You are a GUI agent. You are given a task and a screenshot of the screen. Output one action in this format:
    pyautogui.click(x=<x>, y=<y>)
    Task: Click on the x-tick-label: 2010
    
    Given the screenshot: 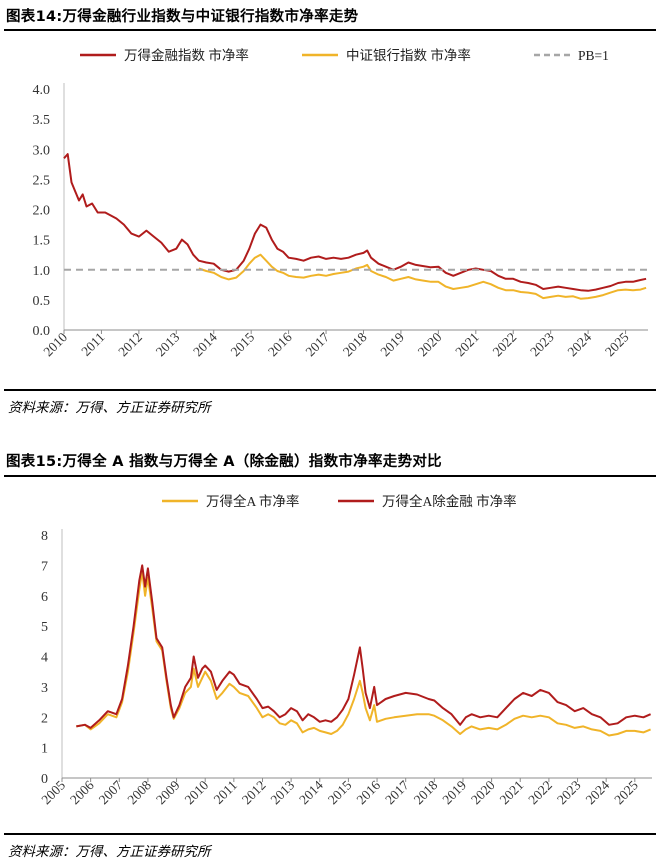 What is the action you would take?
    pyautogui.click(x=197, y=792)
    